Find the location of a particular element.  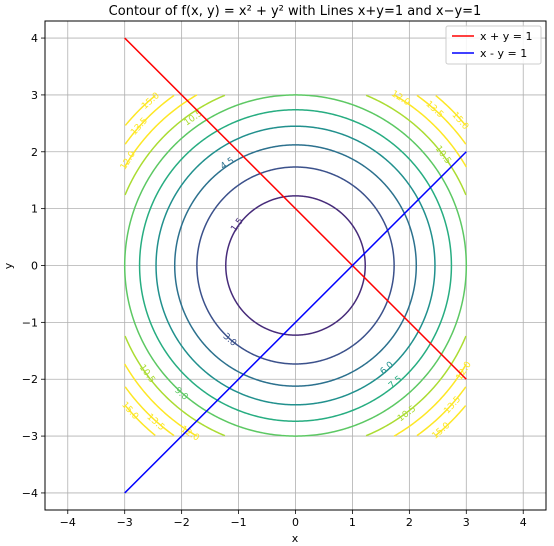

x-axis-label: x is located at coordinates (295, 538).